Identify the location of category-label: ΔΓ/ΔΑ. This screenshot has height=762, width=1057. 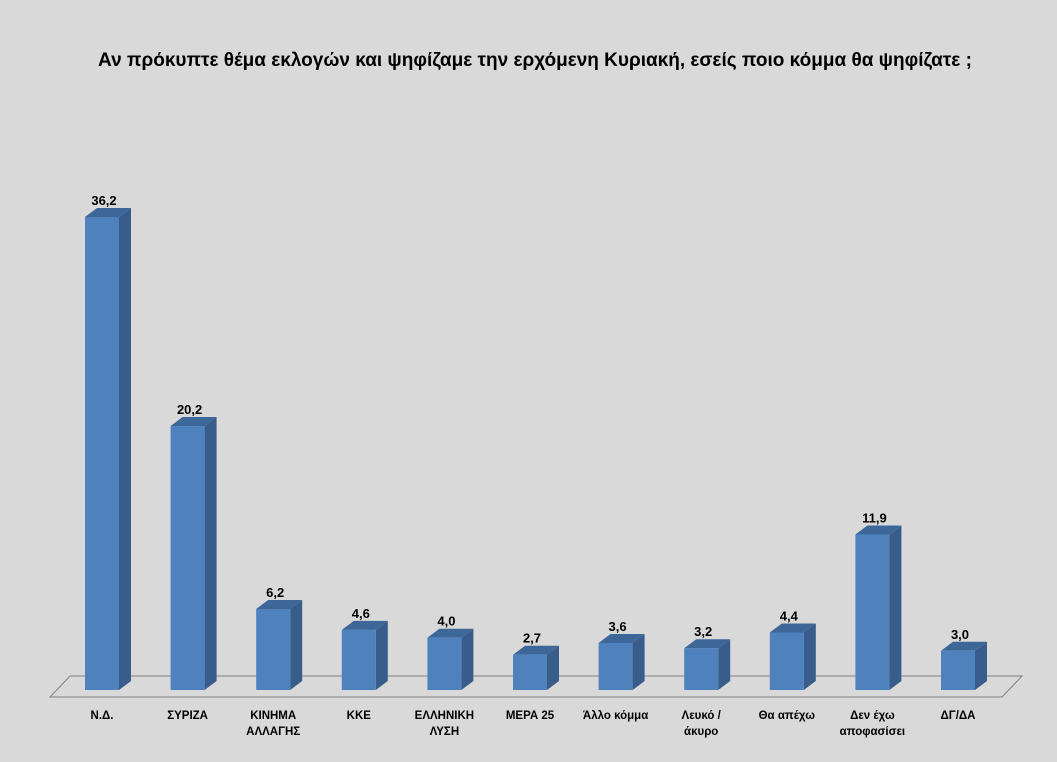
(958, 716).